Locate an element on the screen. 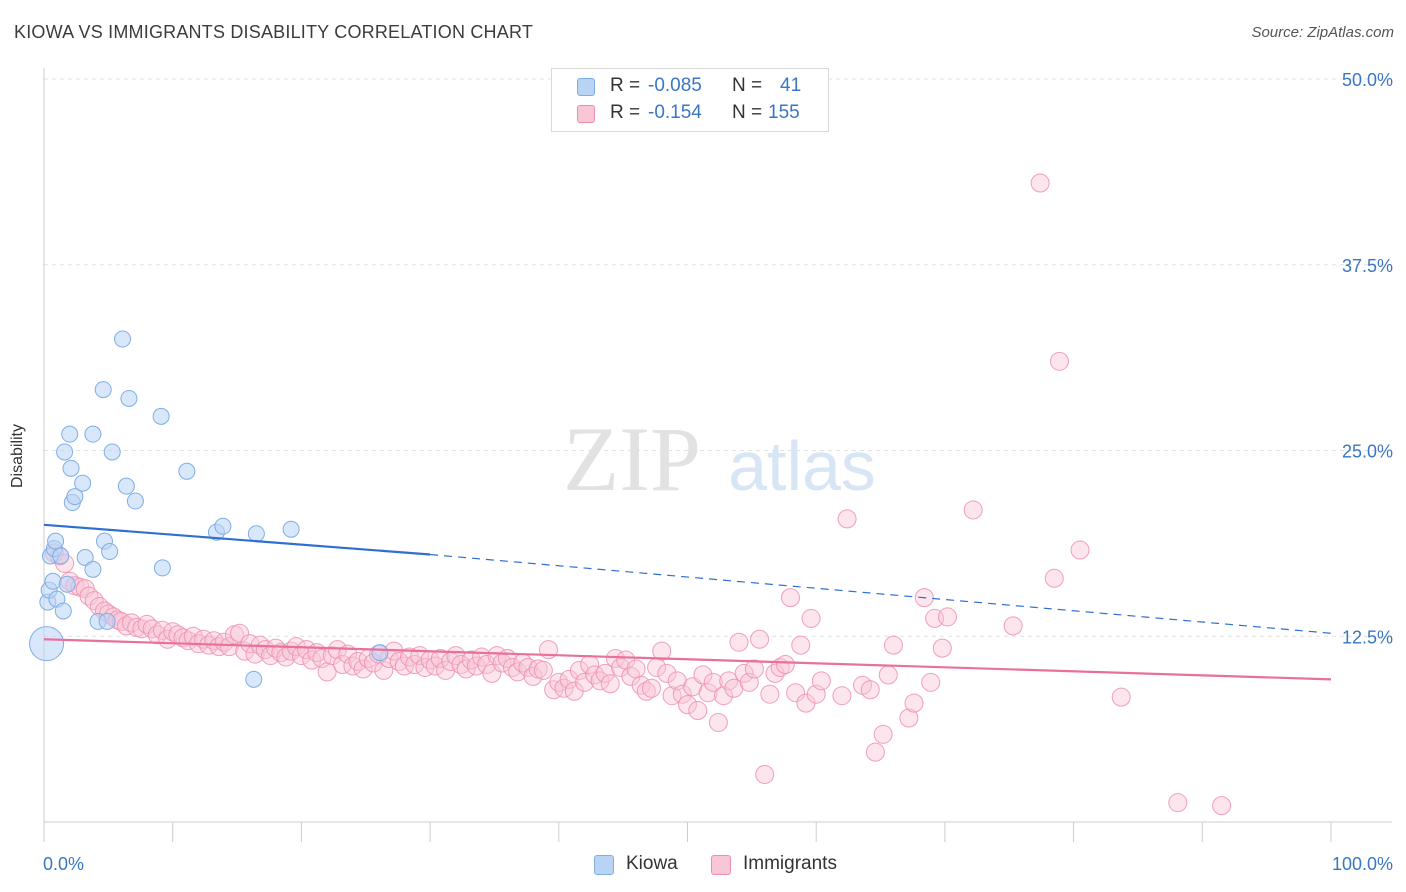 The height and width of the screenshot is (892, 1406). kiowa-trend-extension is located at coordinates (881, 593).